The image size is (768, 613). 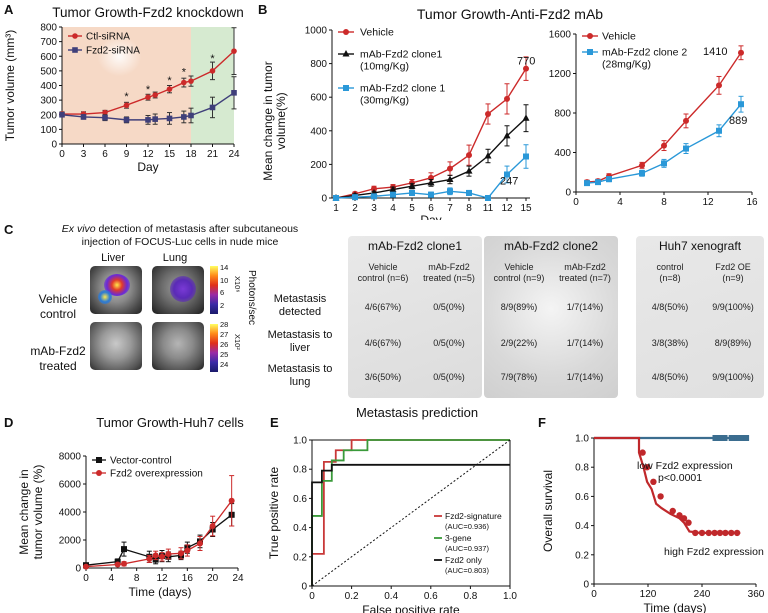 I want to click on y-tick-label: 600, so click(x=48, y=57).